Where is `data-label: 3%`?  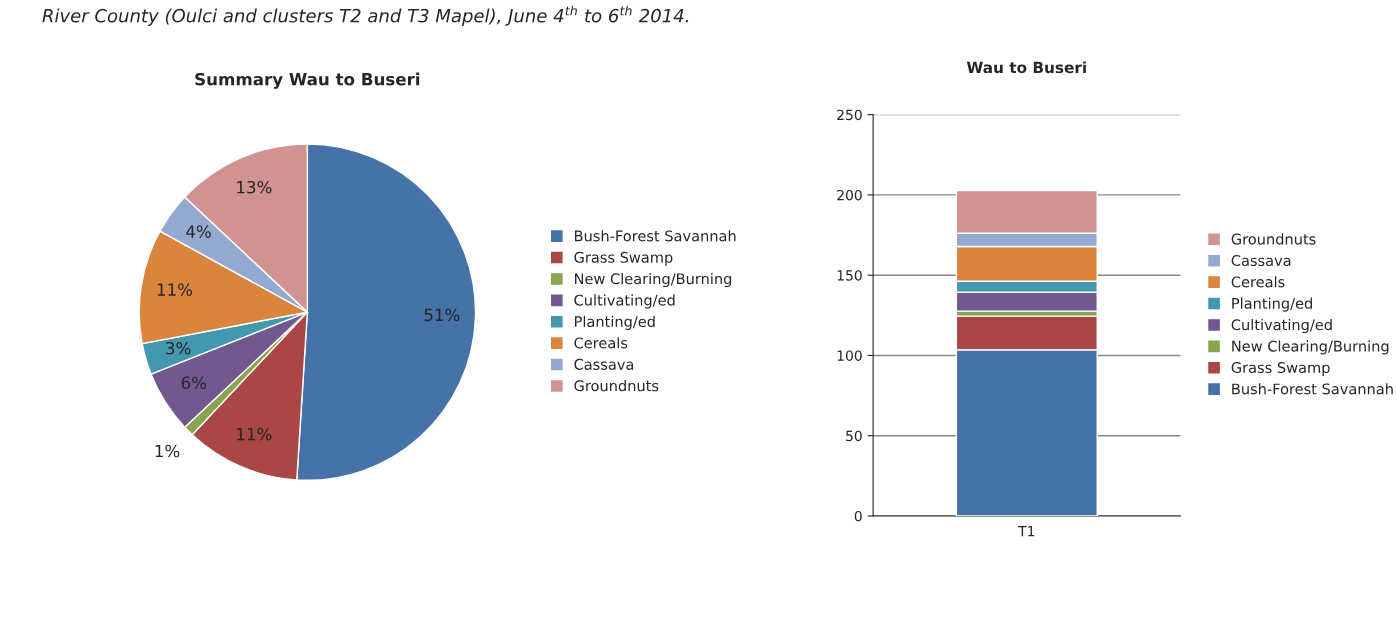
data-label: 3% is located at coordinates (178, 348).